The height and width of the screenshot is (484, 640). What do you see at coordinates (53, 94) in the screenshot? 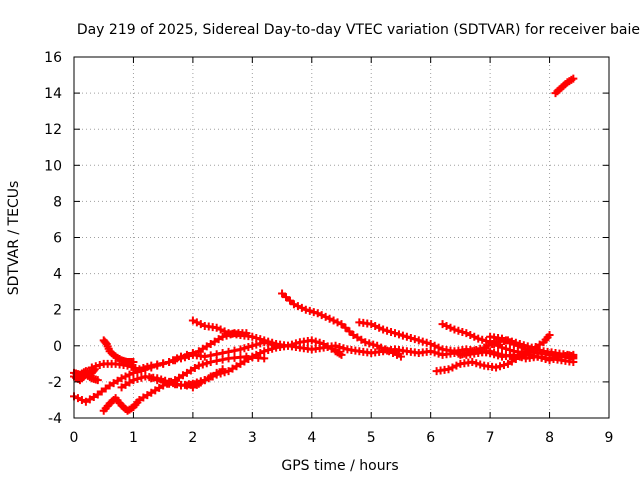
I see `y-tick-label: 14` at bounding box center [53, 94].